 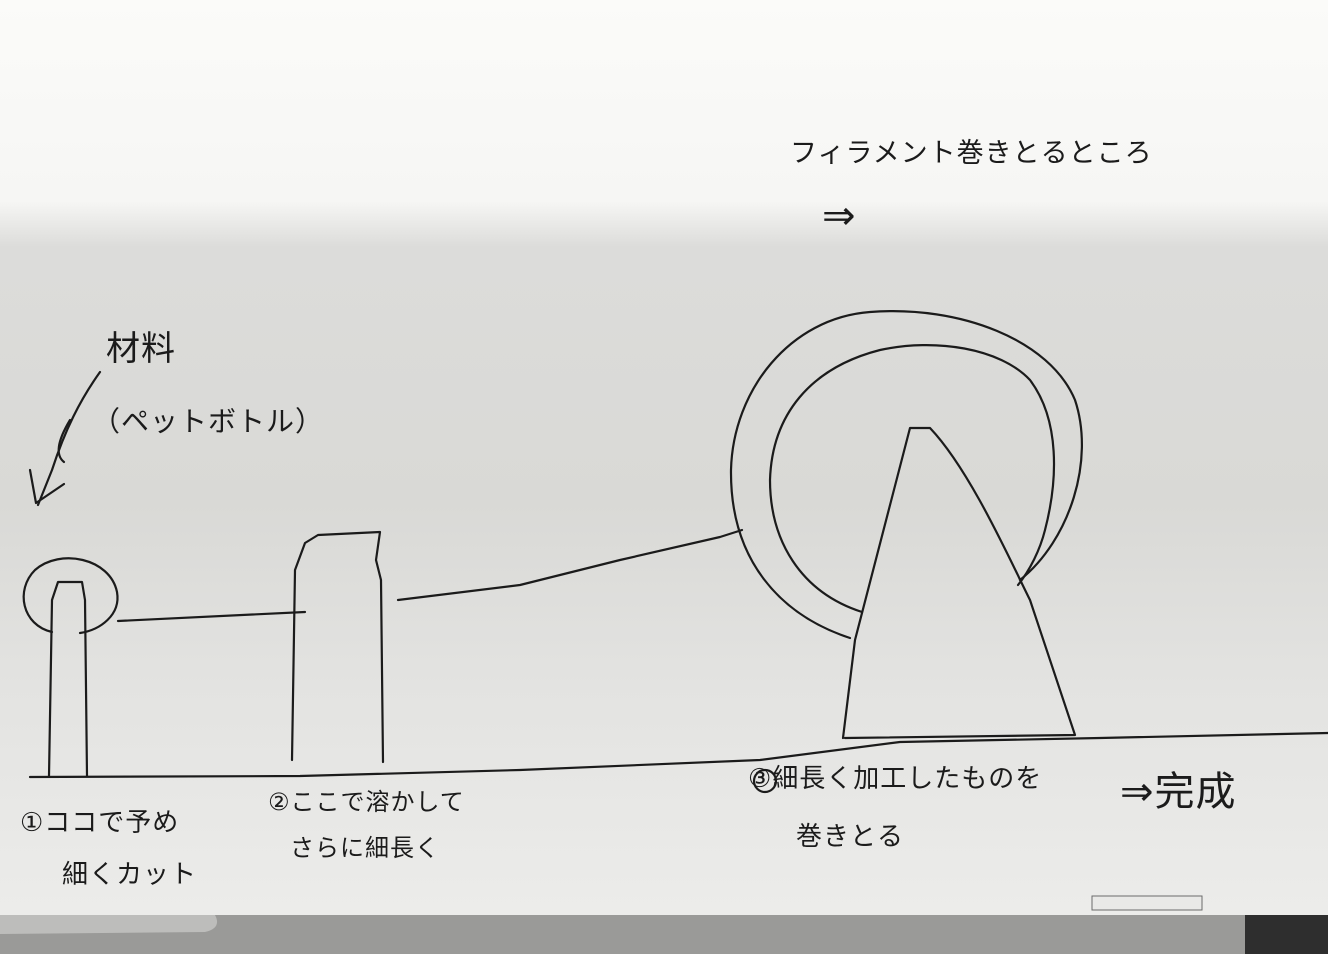 What do you see at coordinates (1178, 792) in the screenshot?
I see `finish-label: ⇒完成` at bounding box center [1178, 792].